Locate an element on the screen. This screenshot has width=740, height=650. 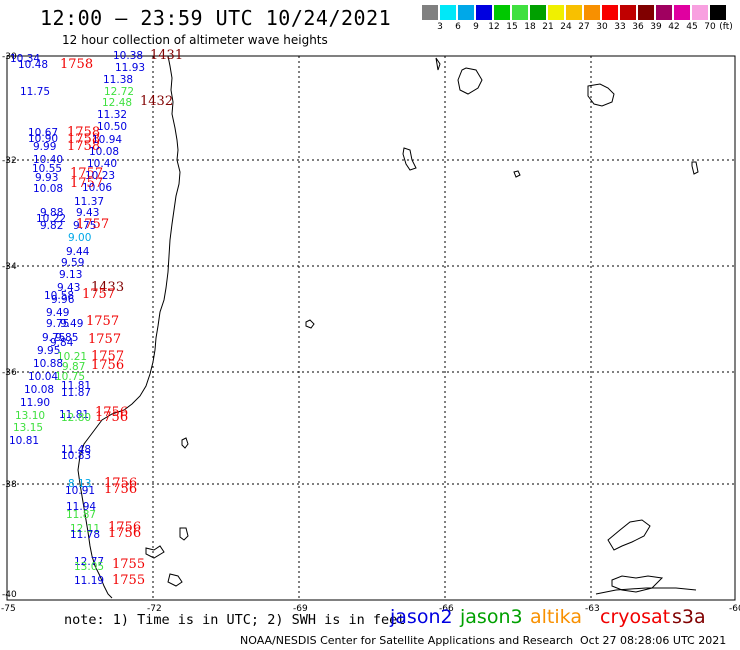
wave-height-label: 11.93 is located at coordinates (130, 68).